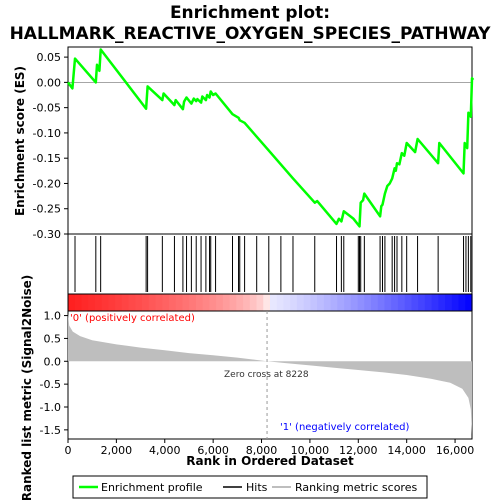 The image size is (500, 500). Describe the element at coordinates (257, 487) in the screenshot. I see `legend-hits-label: Hits` at that location.